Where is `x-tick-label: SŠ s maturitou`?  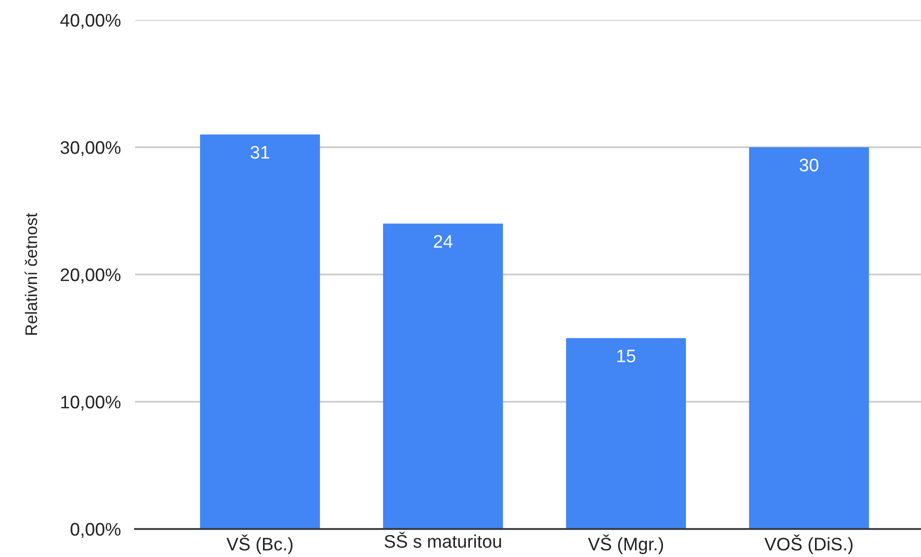
x-tick-label: SŠ s maturitou is located at coordinates (443, 540).